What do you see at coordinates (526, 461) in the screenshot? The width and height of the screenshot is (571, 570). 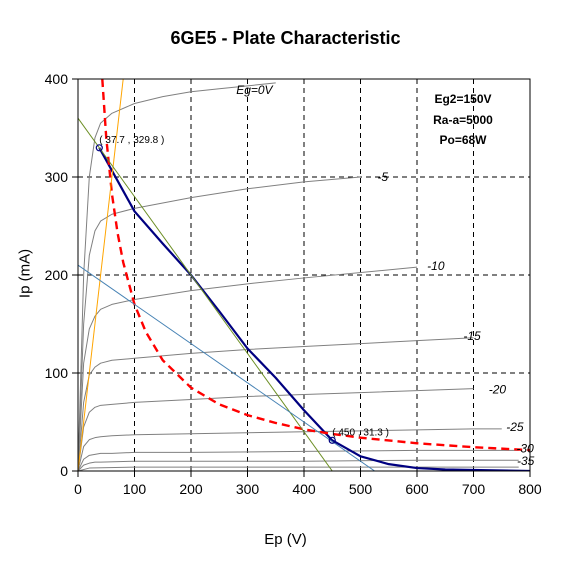 I see `grid-voltage-label: -35` at bounding box center [526, 461].